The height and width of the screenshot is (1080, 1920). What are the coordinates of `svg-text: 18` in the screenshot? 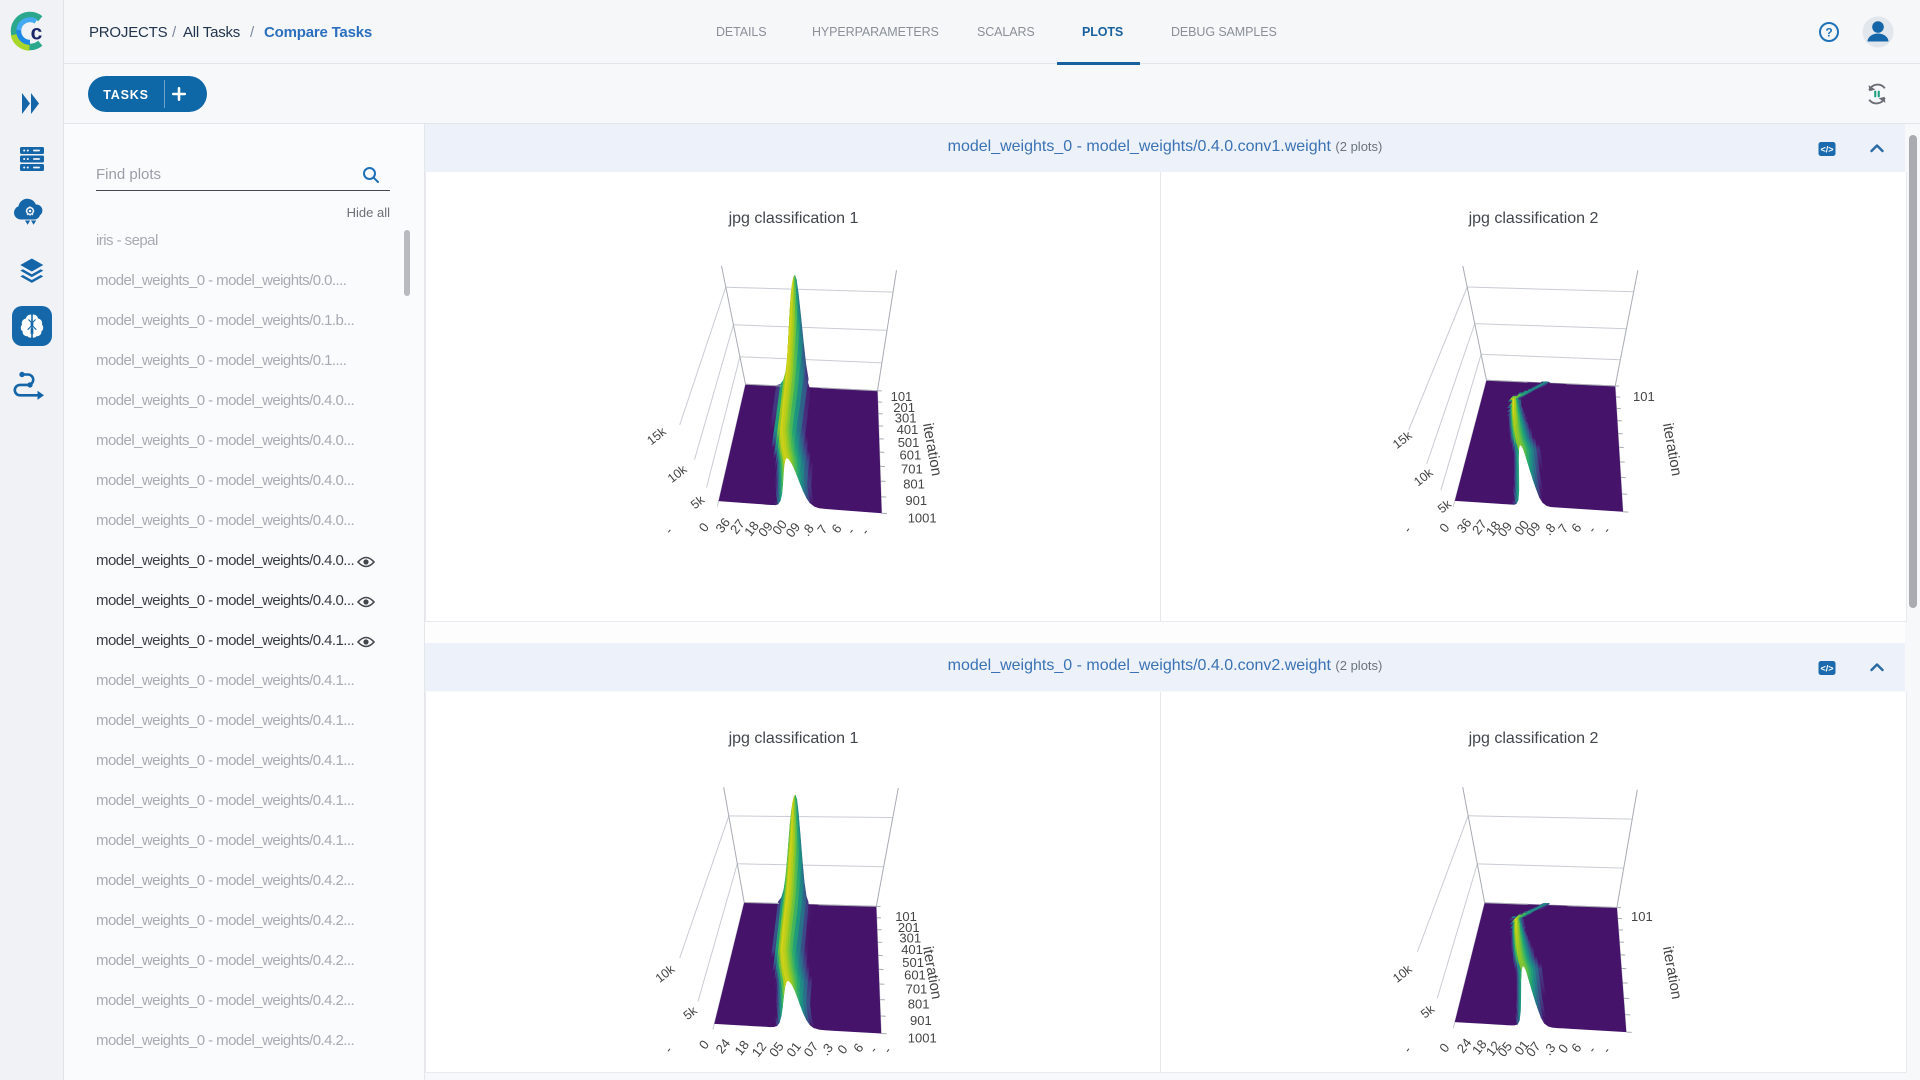 It's located at (741, 1047).